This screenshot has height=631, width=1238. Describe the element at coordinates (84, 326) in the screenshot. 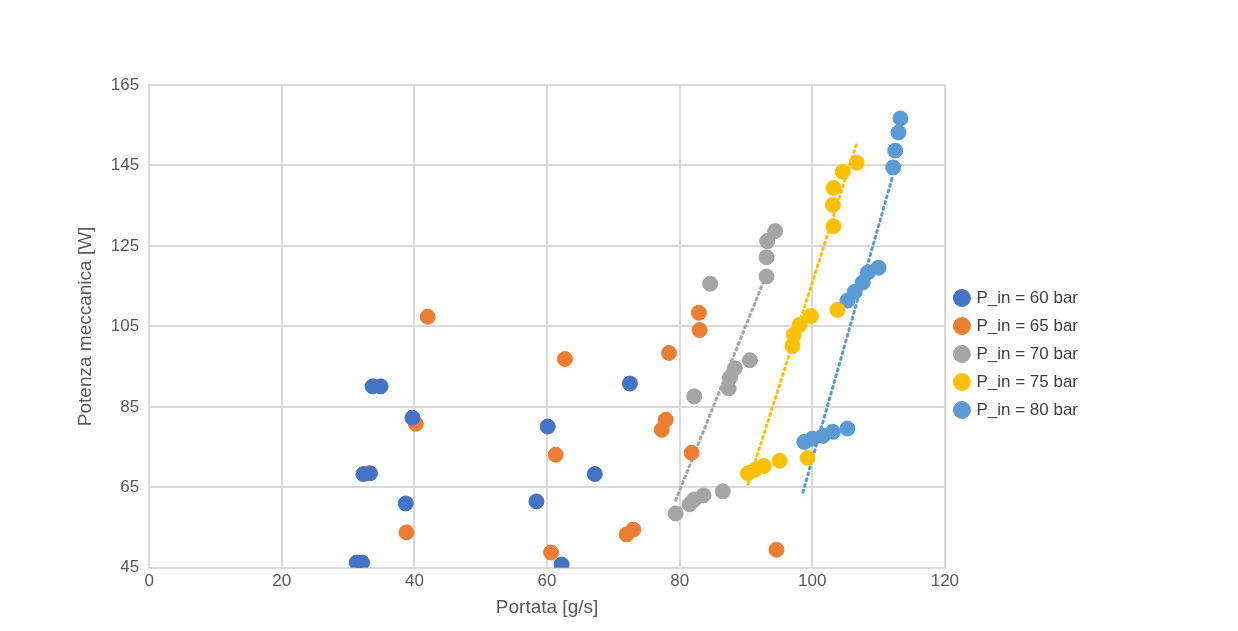

I see `y-axis-title: Potenza meccanica [W]` at that location.